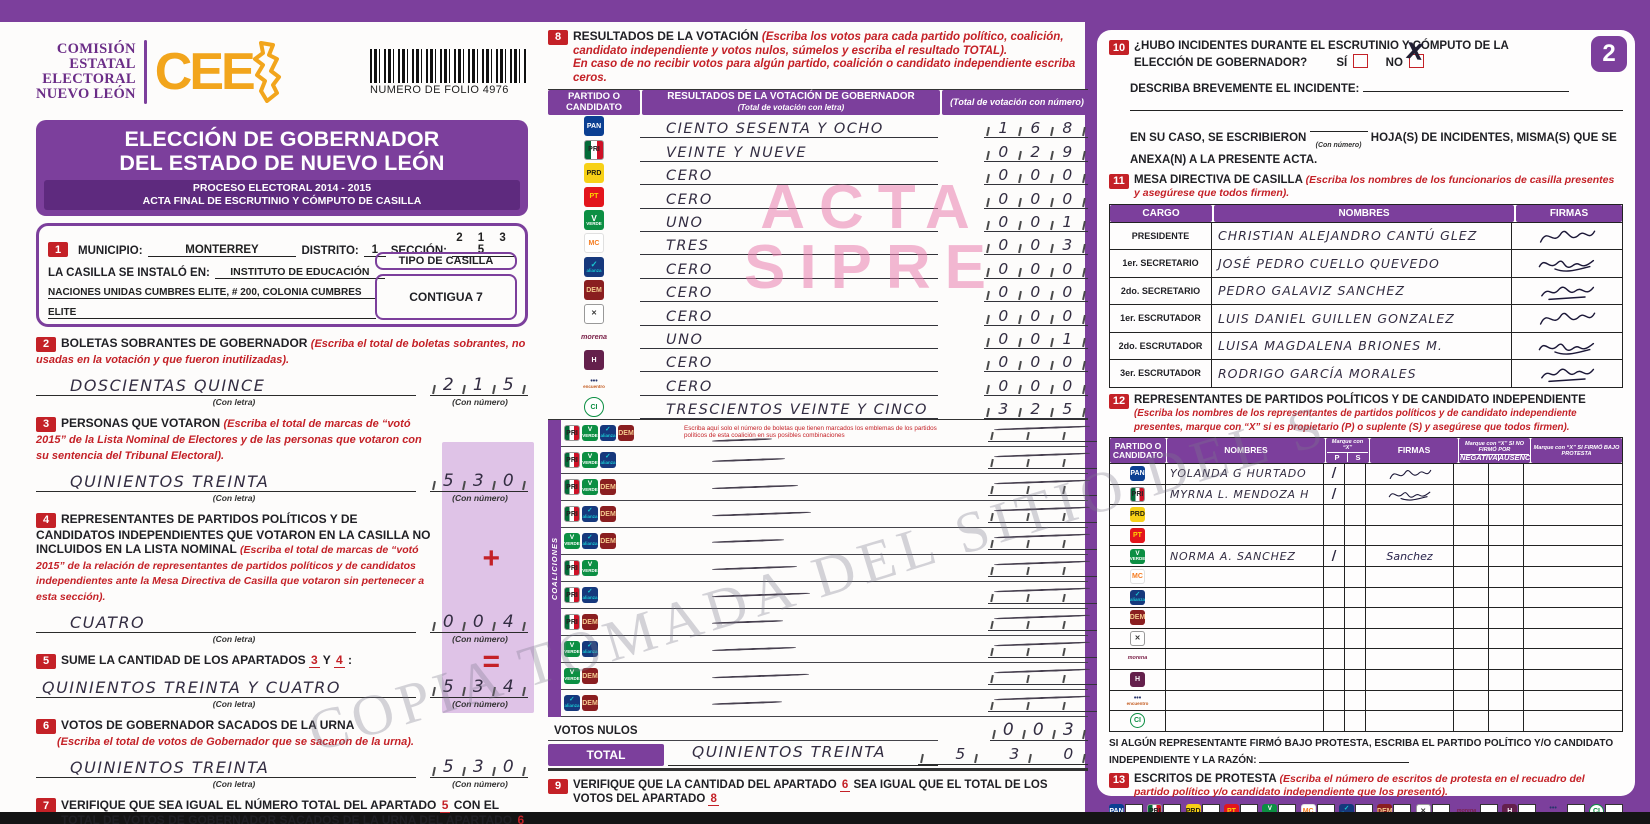 The image size is (1650, 824). I want to click on no-checkbox: X, so click(1414, 53).